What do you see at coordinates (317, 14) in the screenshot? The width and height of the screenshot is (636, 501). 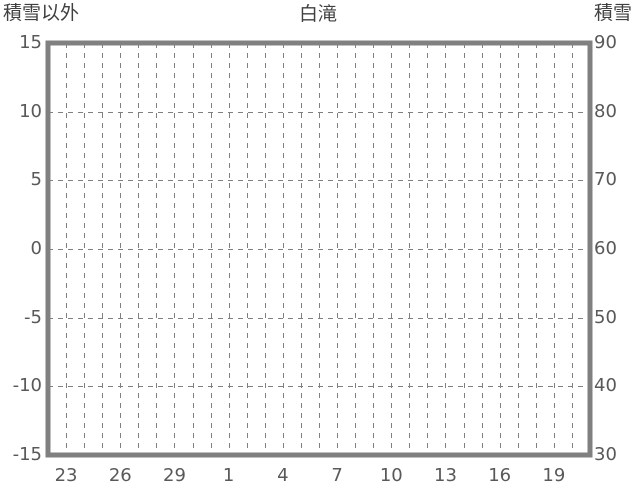 I see `chart-title: 白滝` at bounding box center [317, 14].